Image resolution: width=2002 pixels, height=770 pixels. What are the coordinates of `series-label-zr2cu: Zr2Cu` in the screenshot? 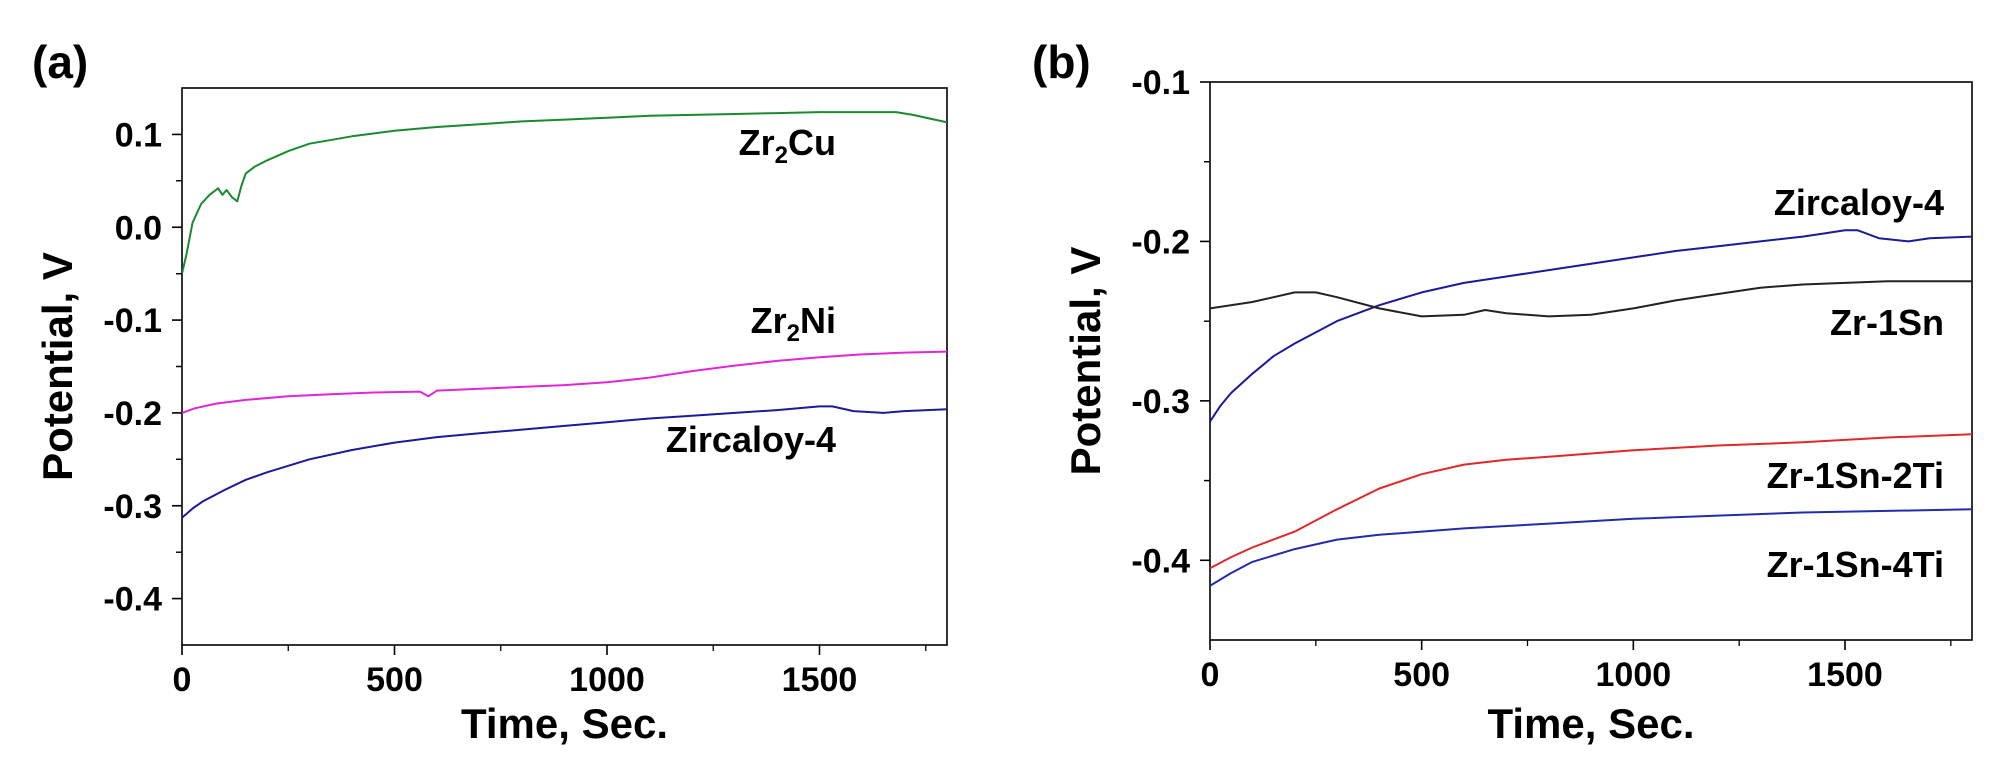 It's located at (787, 145).